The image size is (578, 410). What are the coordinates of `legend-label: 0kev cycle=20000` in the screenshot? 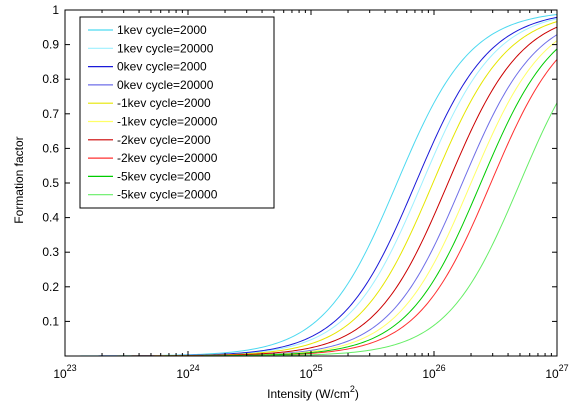 It's located at (165, 85).